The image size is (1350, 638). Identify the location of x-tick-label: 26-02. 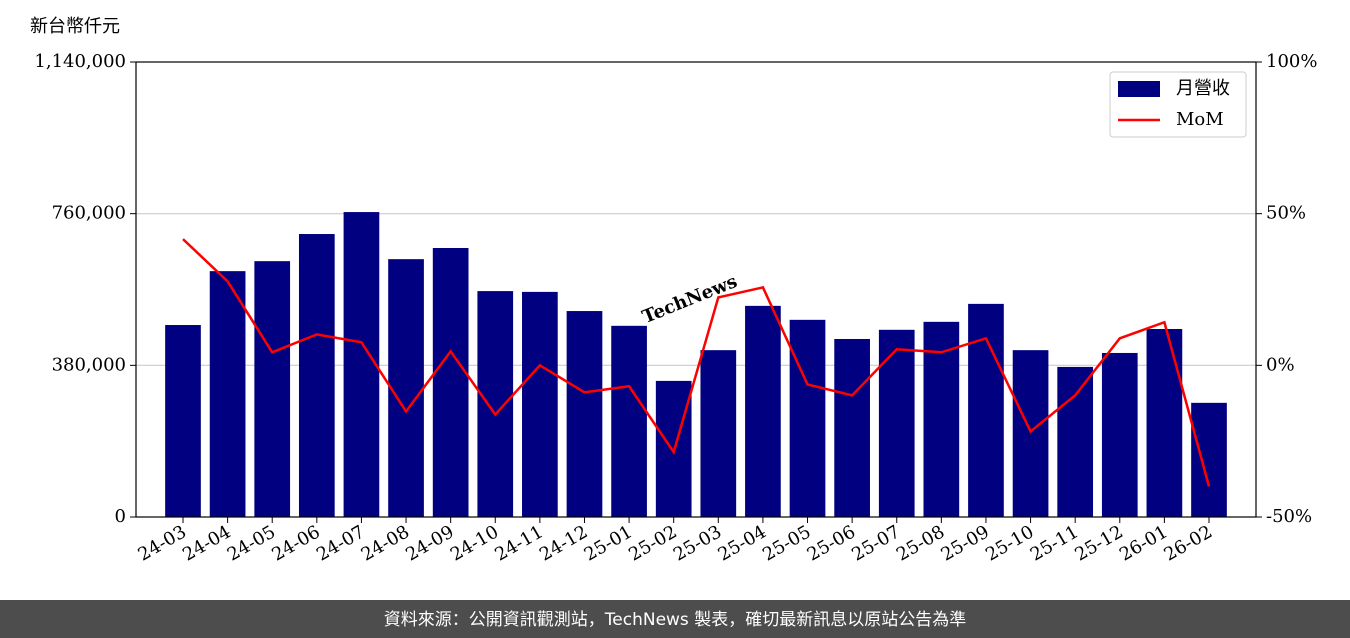
(1188, 543).